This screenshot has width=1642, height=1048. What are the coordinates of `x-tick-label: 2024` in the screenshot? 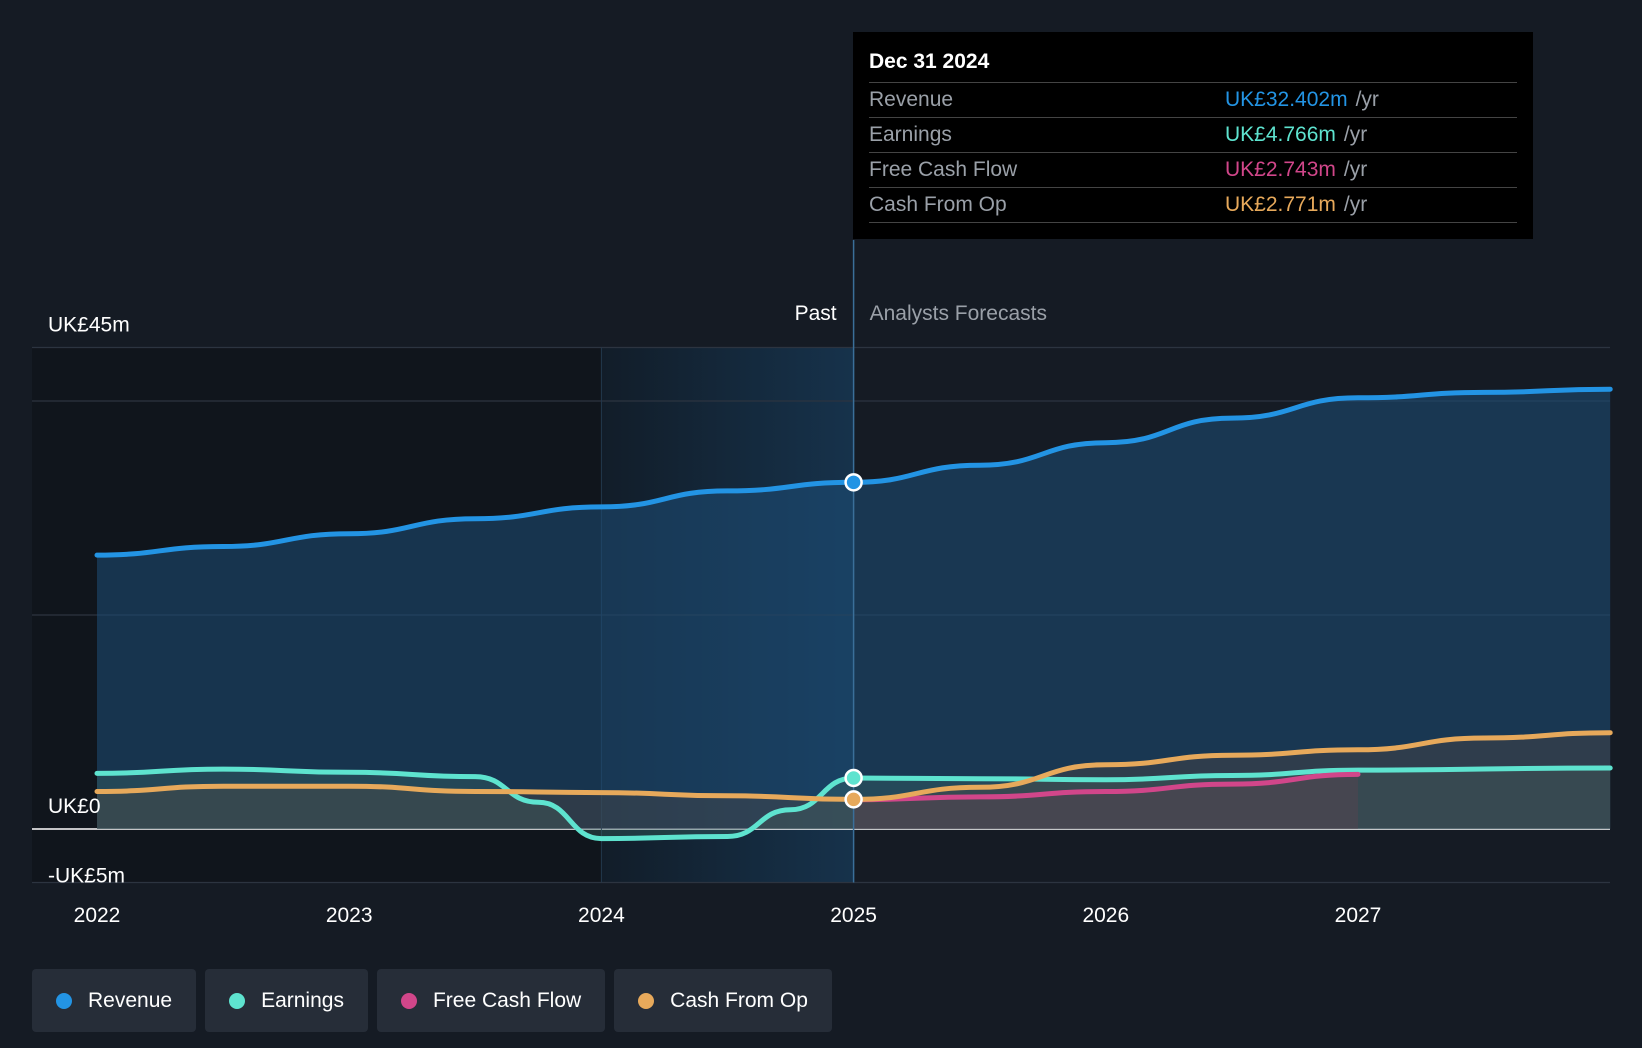 It's located at (601, 915).